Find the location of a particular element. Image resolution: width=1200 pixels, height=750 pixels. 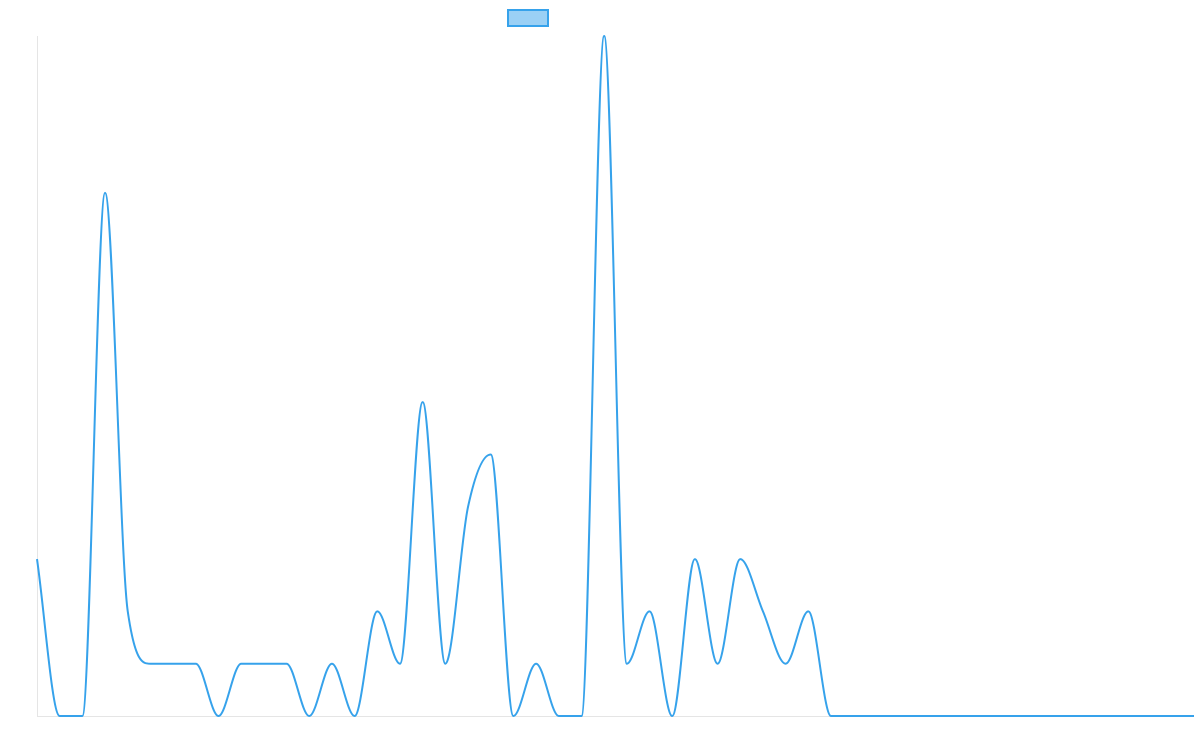

legend-swatch is located at coordinates (528, 18).